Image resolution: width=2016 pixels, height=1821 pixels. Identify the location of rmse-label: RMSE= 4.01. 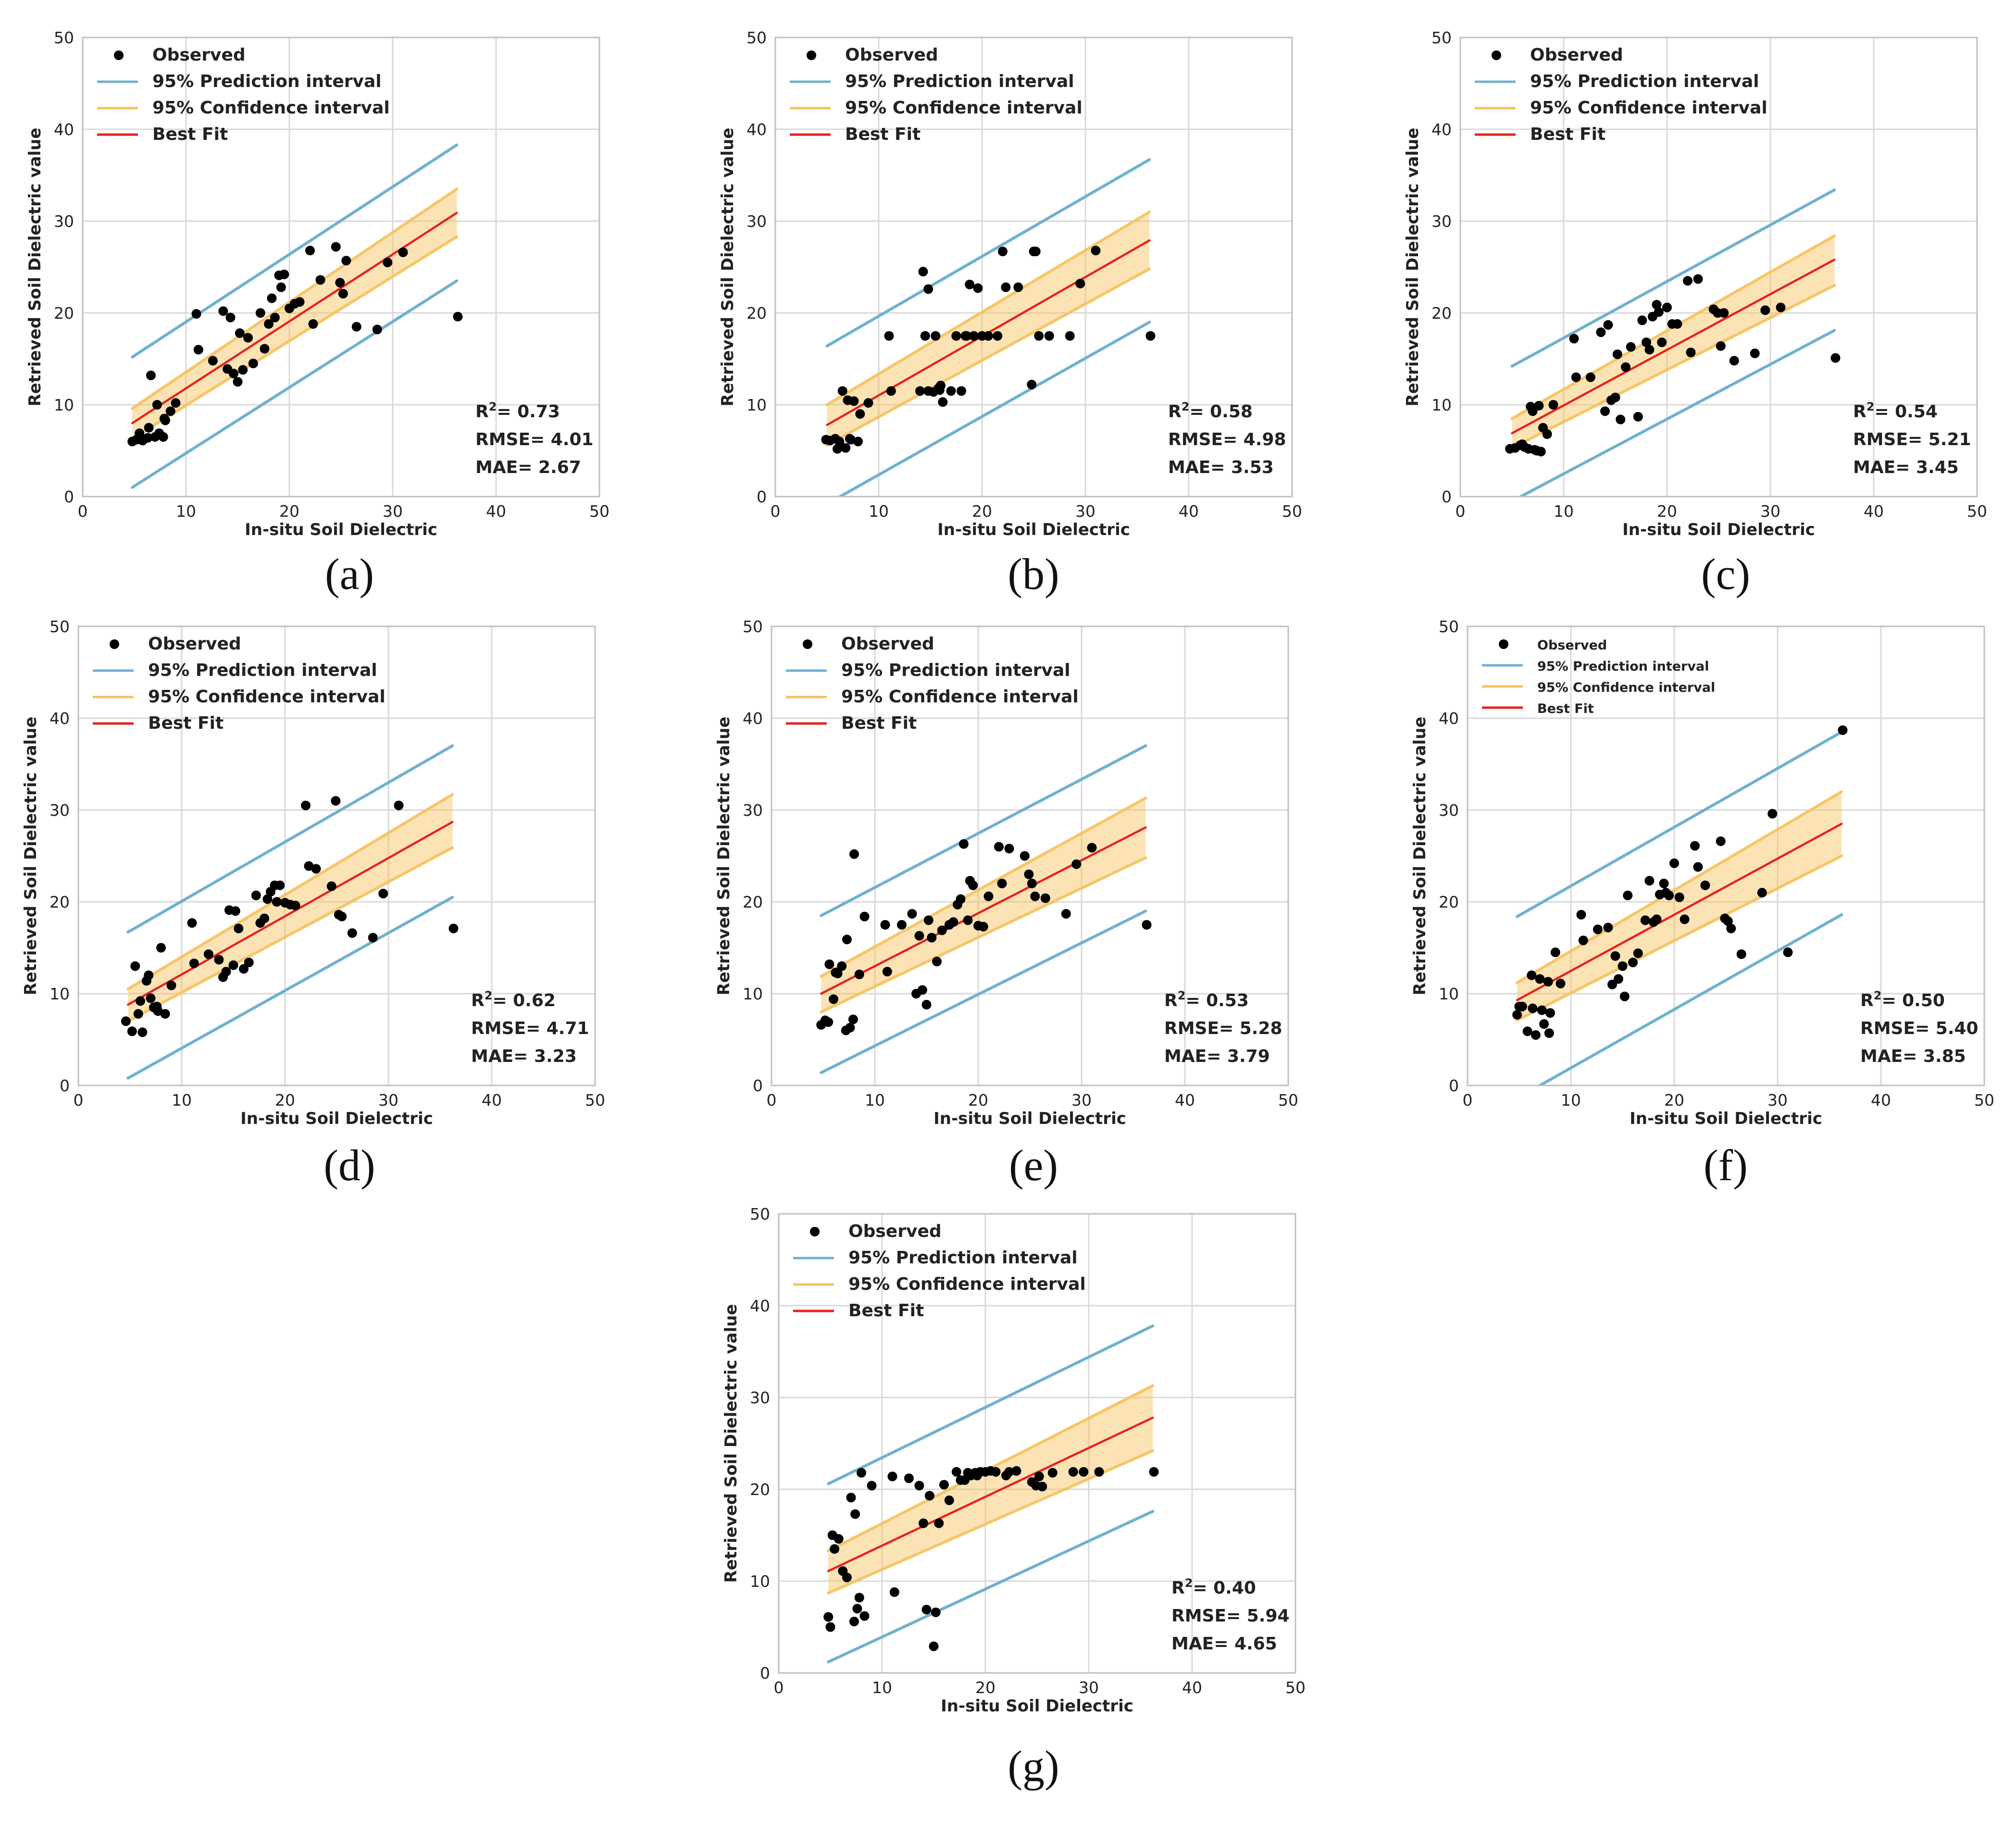
(534, 439).